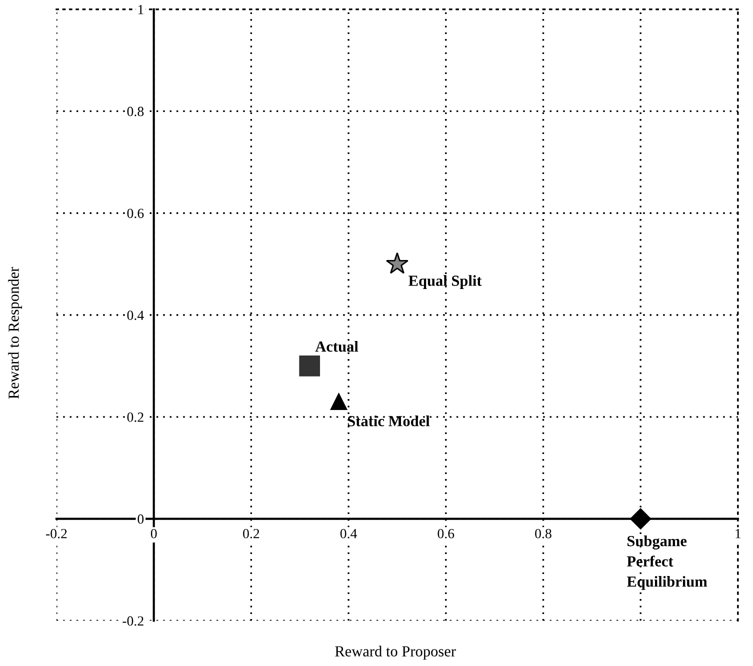 Image resolution: width=753 pixels, height=666 pixels. Describe the element at coordinates (135, 213) in the screenshot. I see `y-tick-label: 0.6` at that location.